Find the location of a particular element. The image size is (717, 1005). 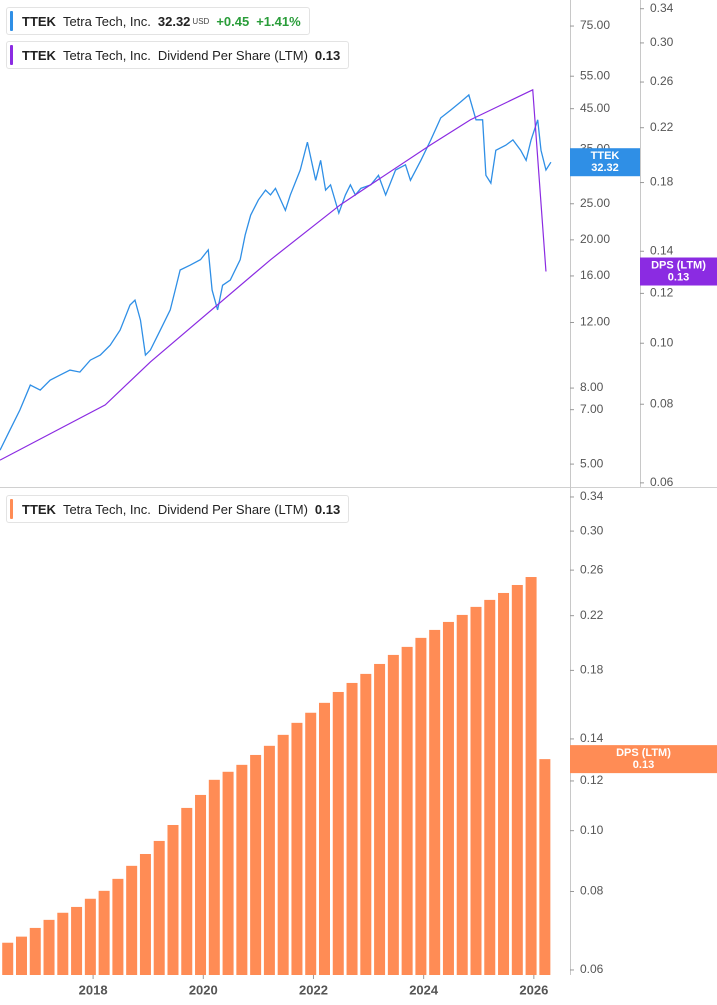

last-value: 0.13 is located at coordinates (327, 55).